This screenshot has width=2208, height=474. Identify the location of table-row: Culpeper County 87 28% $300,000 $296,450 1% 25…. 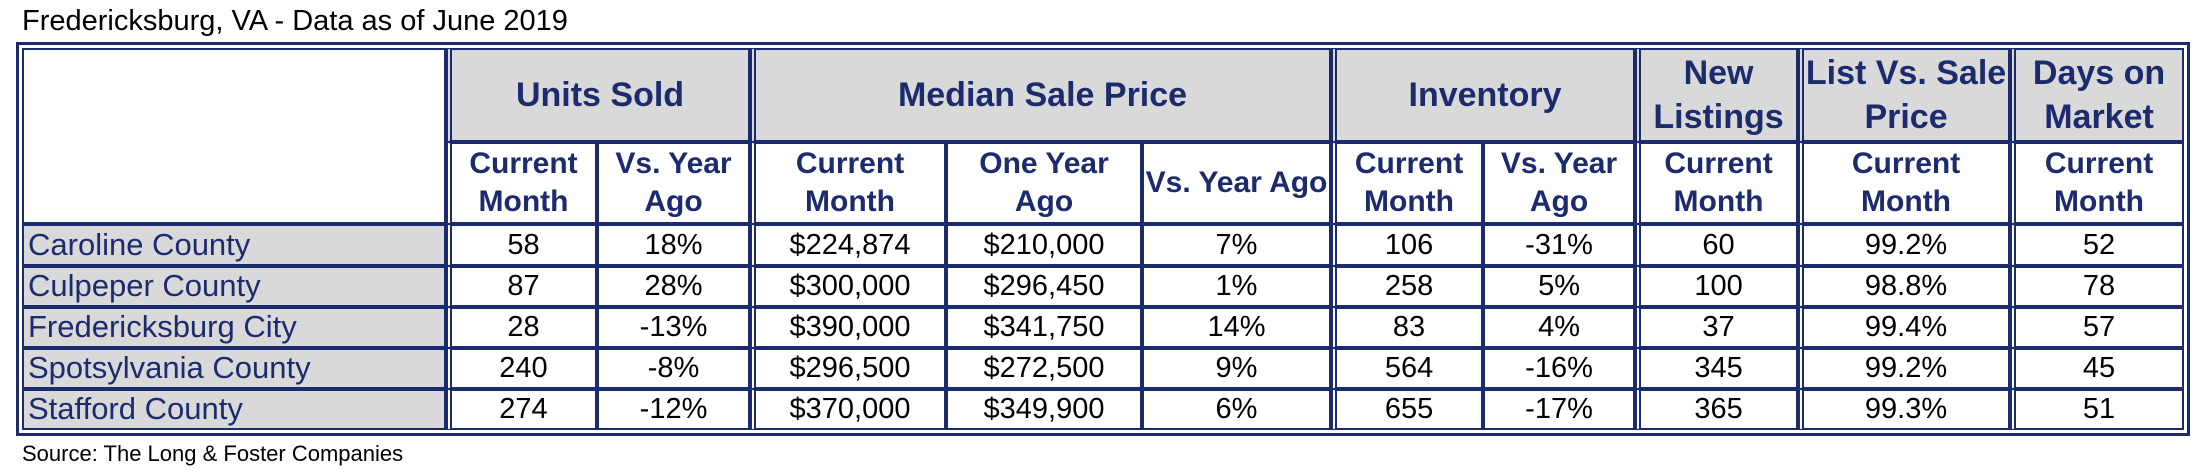
(1103, 286).